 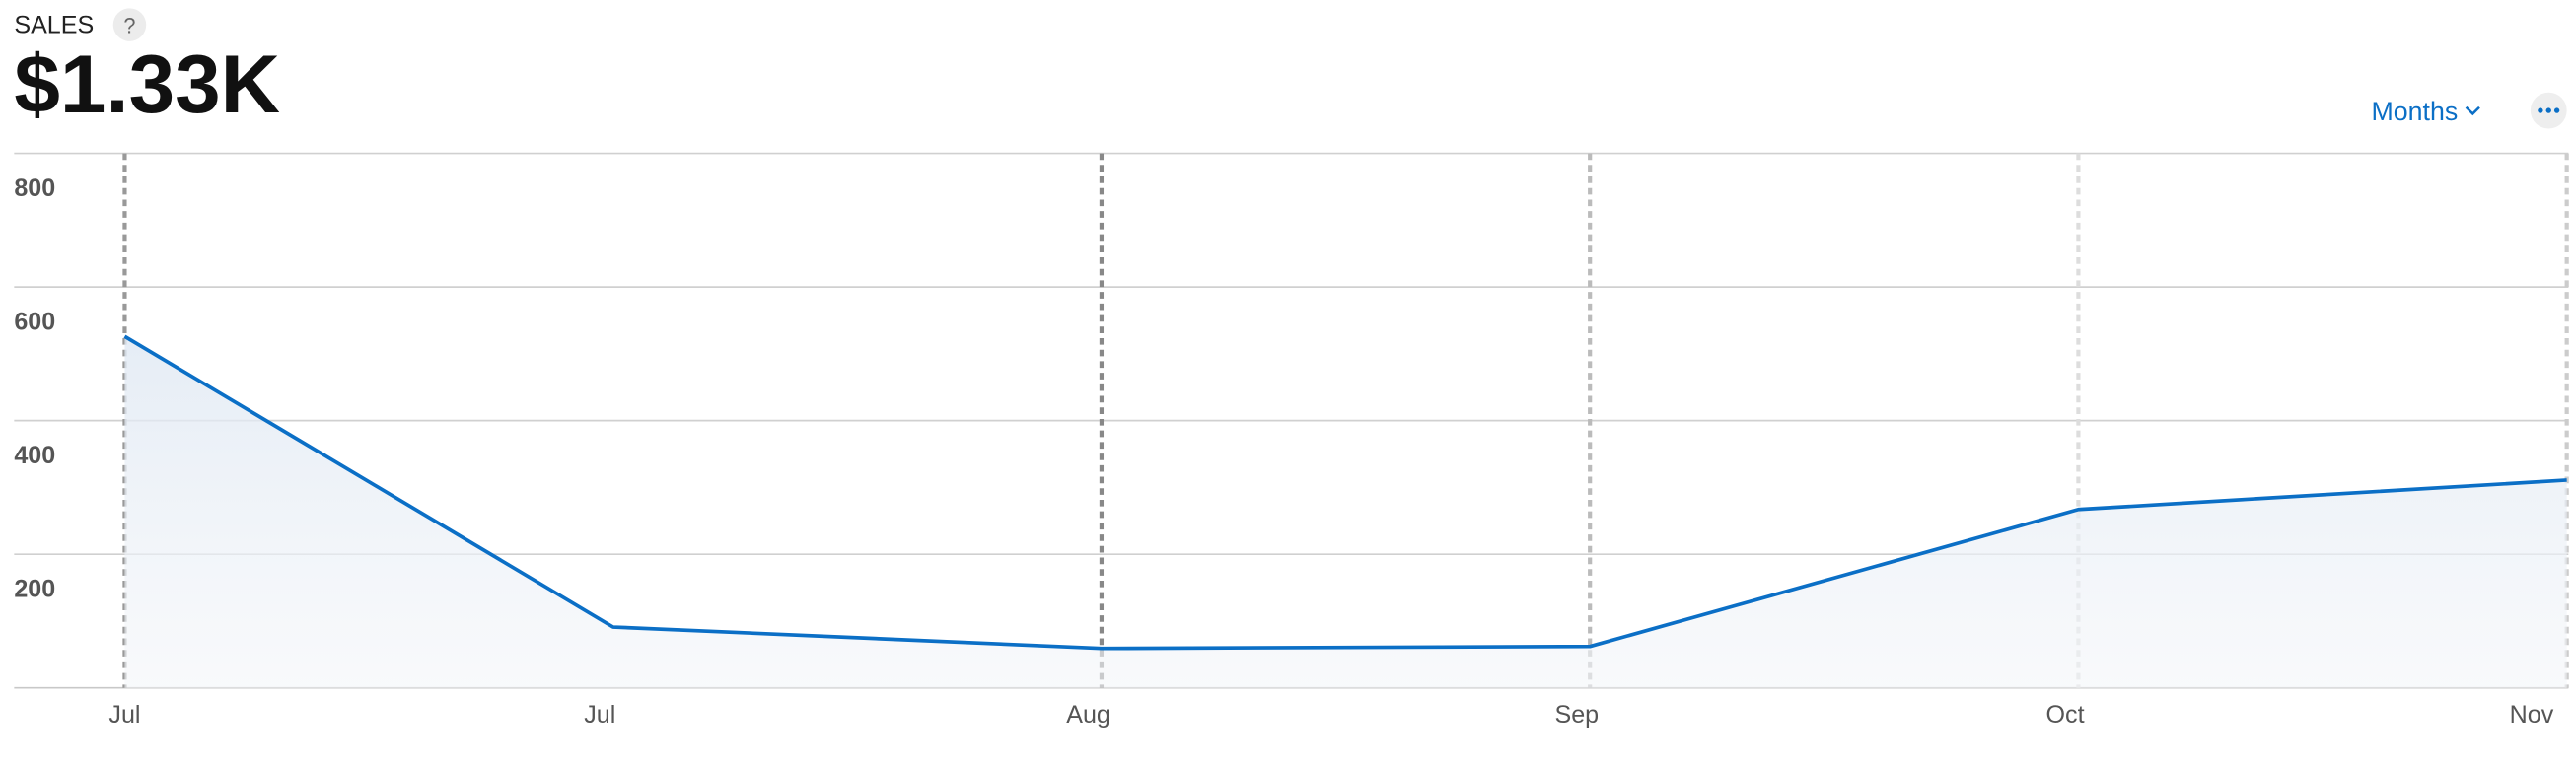 I want to click on x-tick-label: Aug, so click(x=1088, y=715).